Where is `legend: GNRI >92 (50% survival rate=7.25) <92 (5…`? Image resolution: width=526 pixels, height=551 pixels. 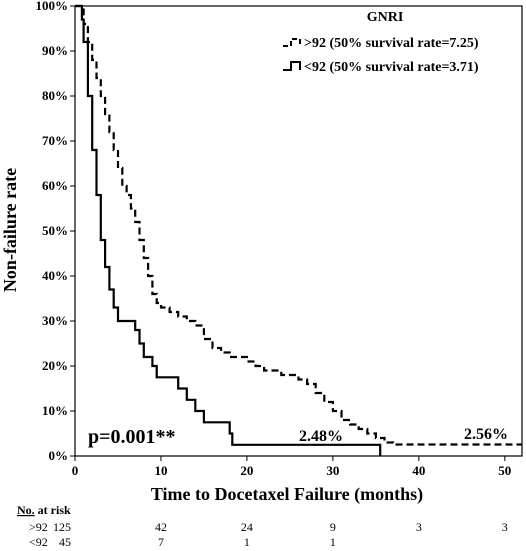 legend: GNRI >92 (50% survival rate=7.25) <92 (5… is located at coordinates (381, 42).